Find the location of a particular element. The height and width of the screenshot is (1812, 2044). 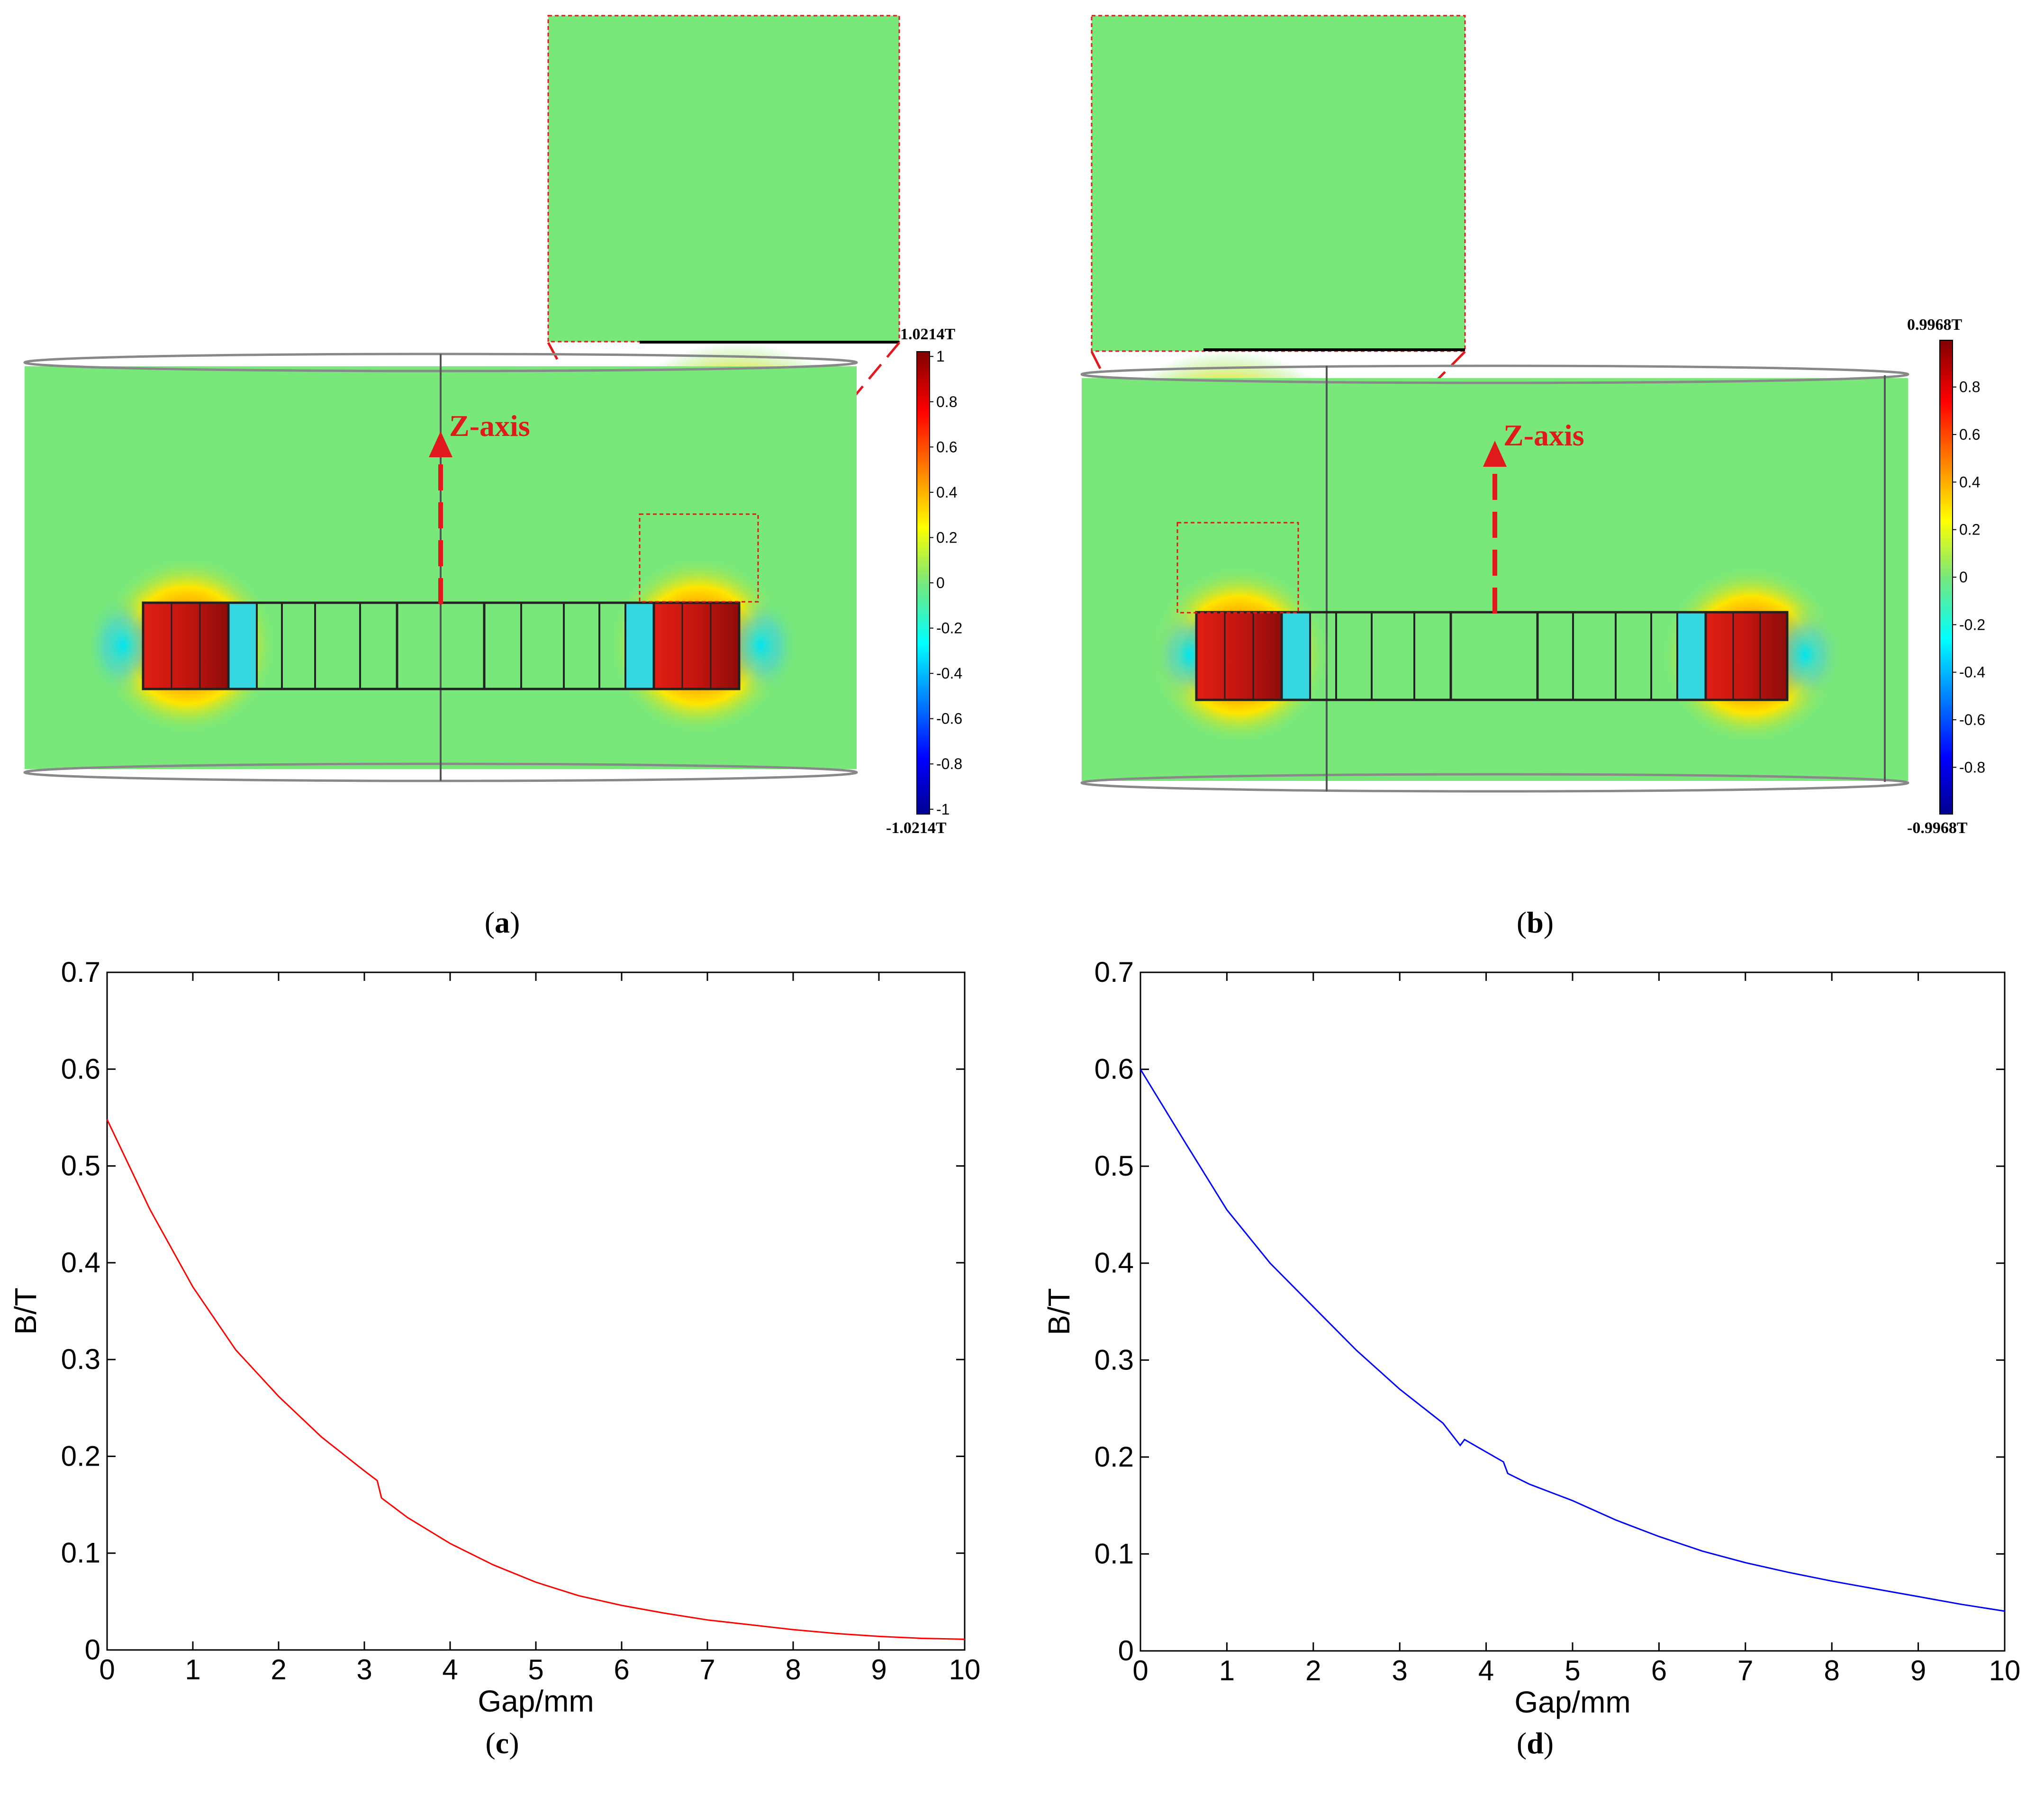

caption-d: (d) is located at coordinates (1535, 1743).